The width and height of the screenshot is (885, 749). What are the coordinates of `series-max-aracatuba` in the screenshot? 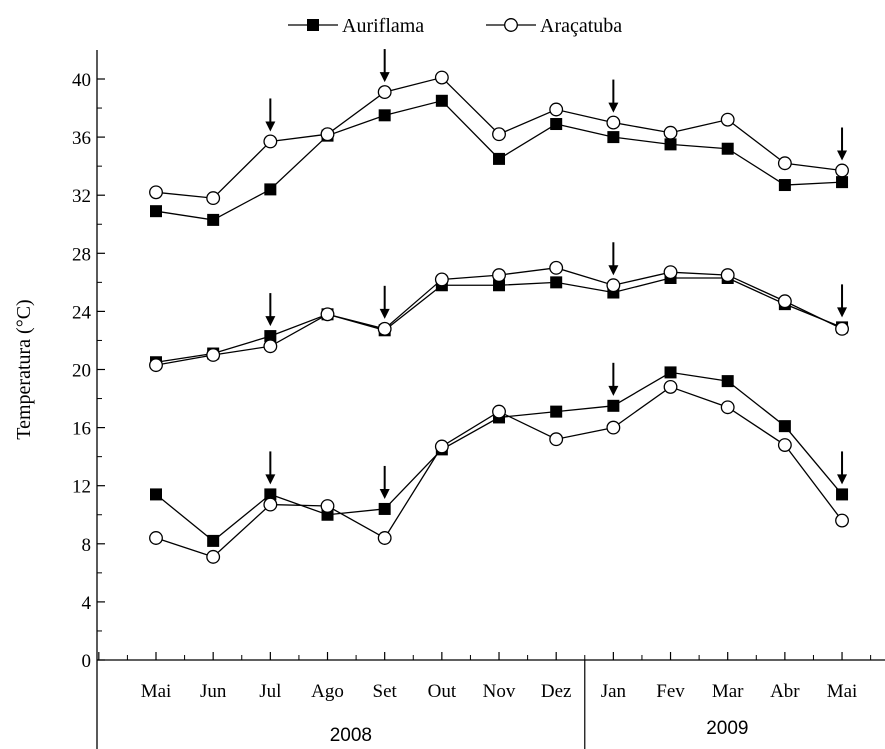 It's located at (499, 138).